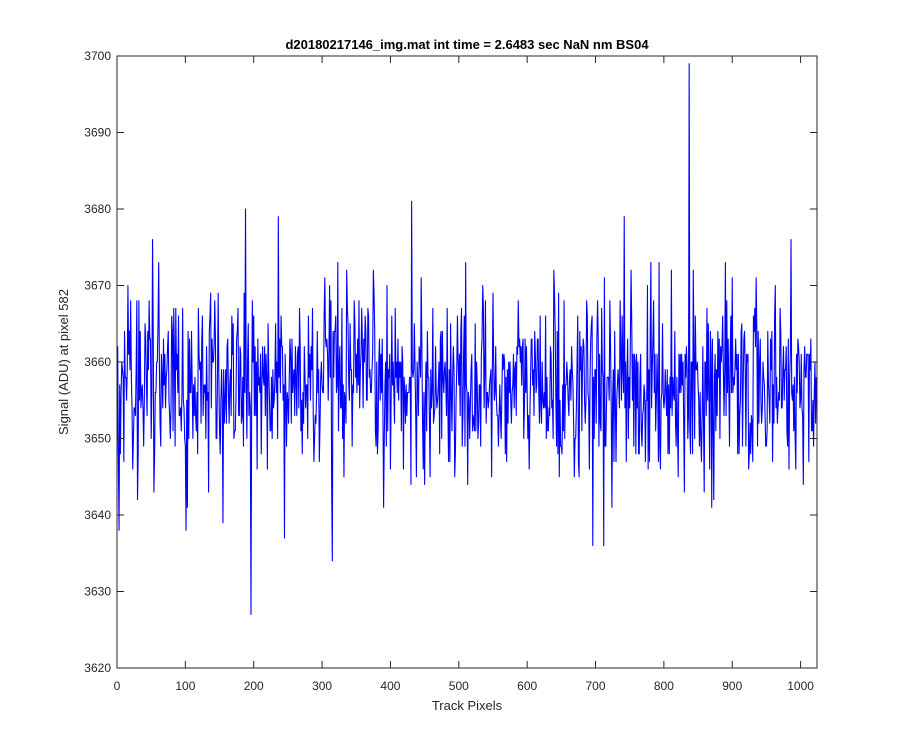 The width and height of the screenshot is (900, 750). I want to click on x-tick-label: 500, so click(459, 686).